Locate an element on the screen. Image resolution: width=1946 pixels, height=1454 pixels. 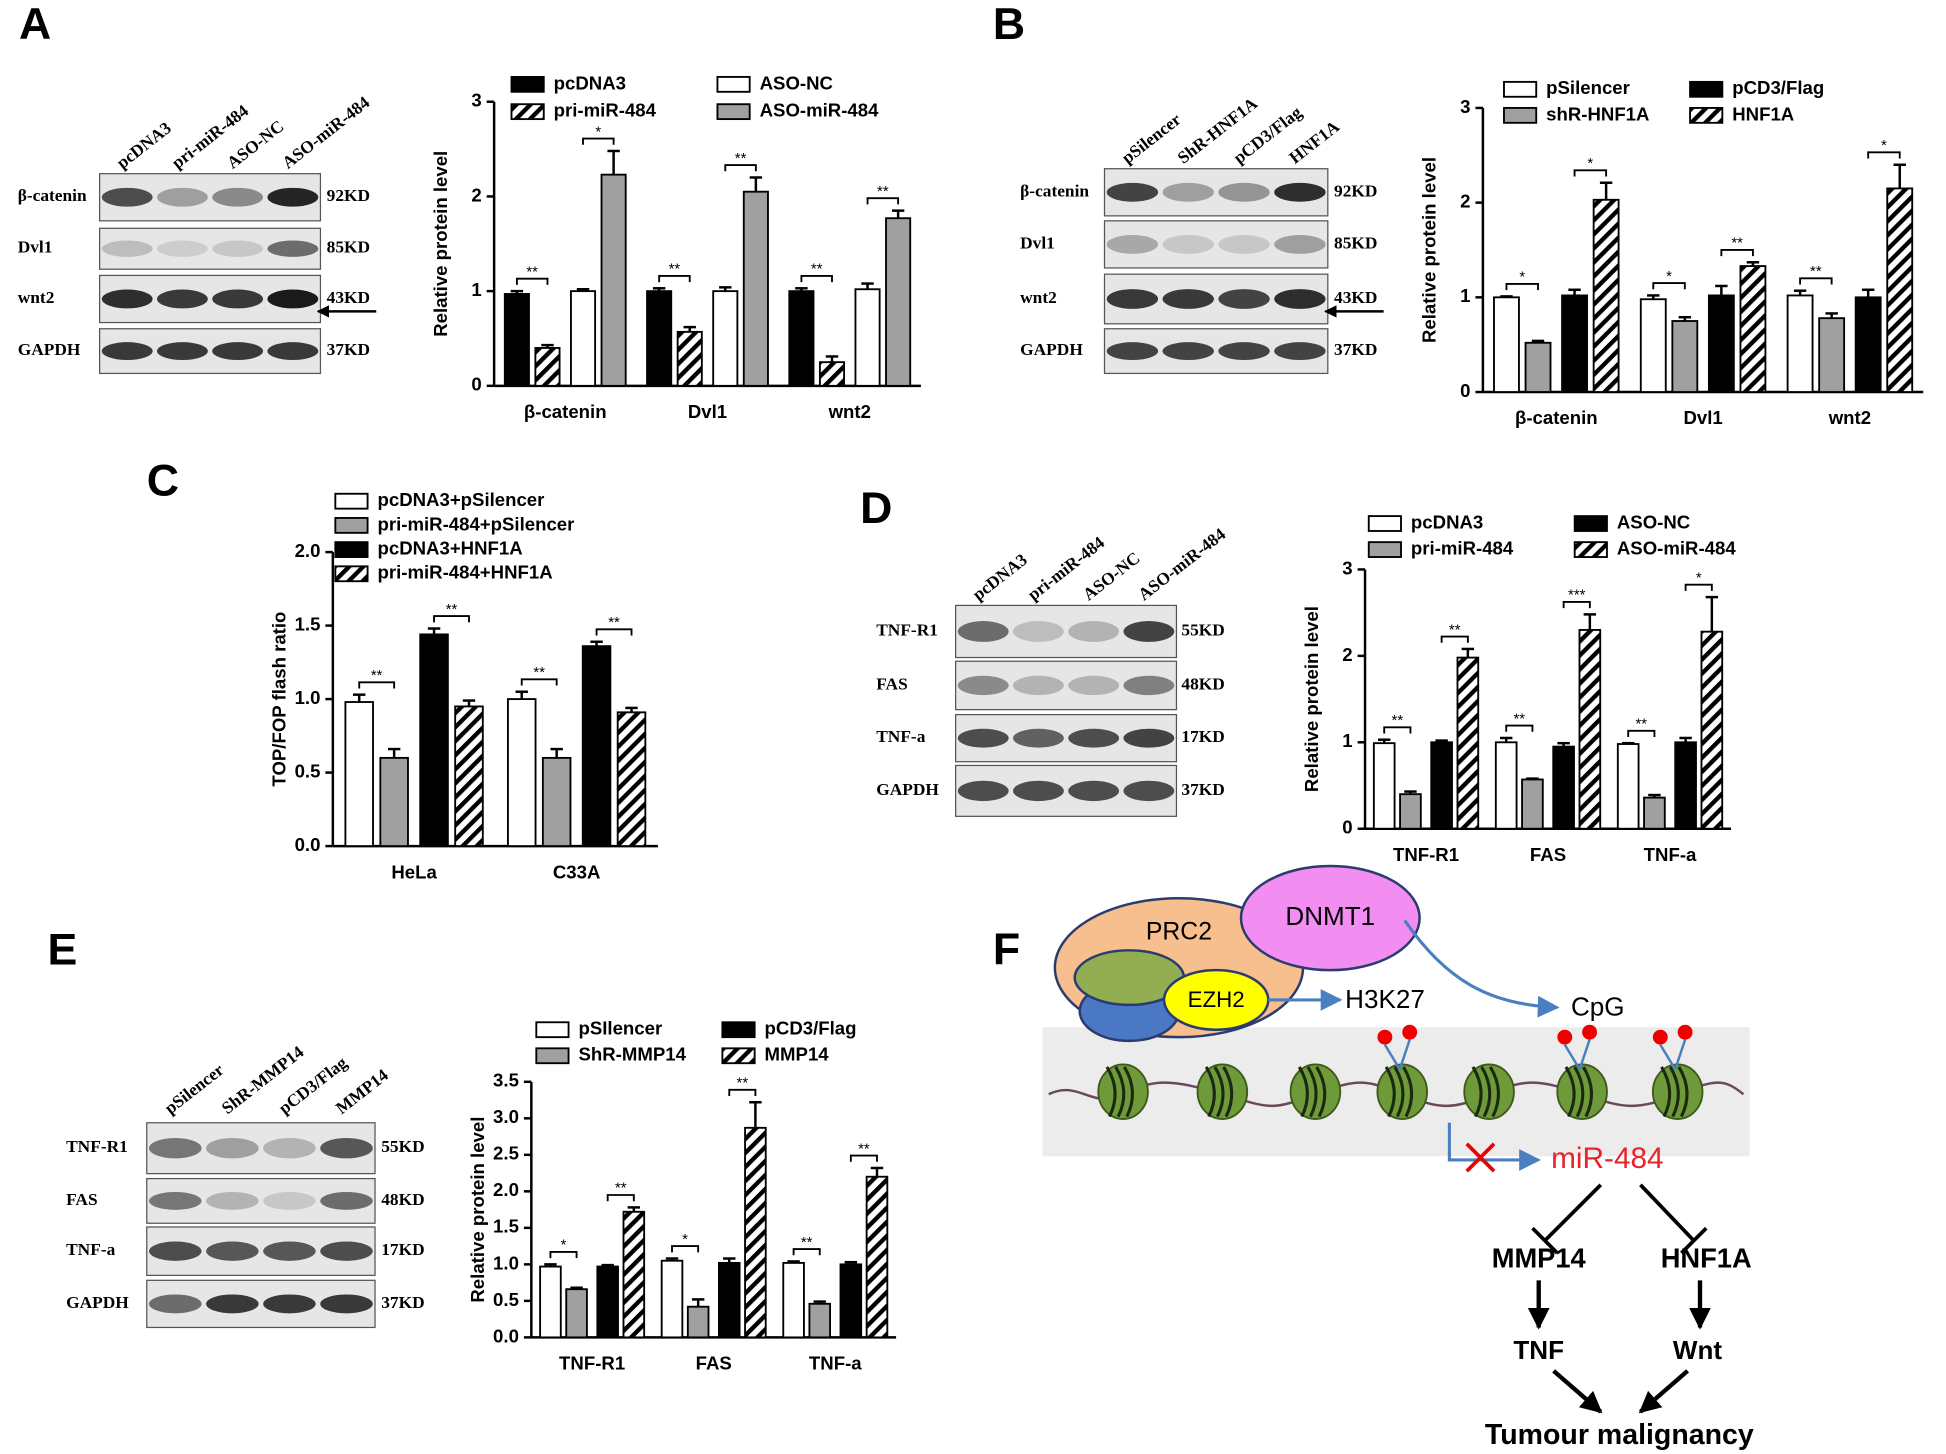
dnmt1 is located at coordinates (1330, 918).